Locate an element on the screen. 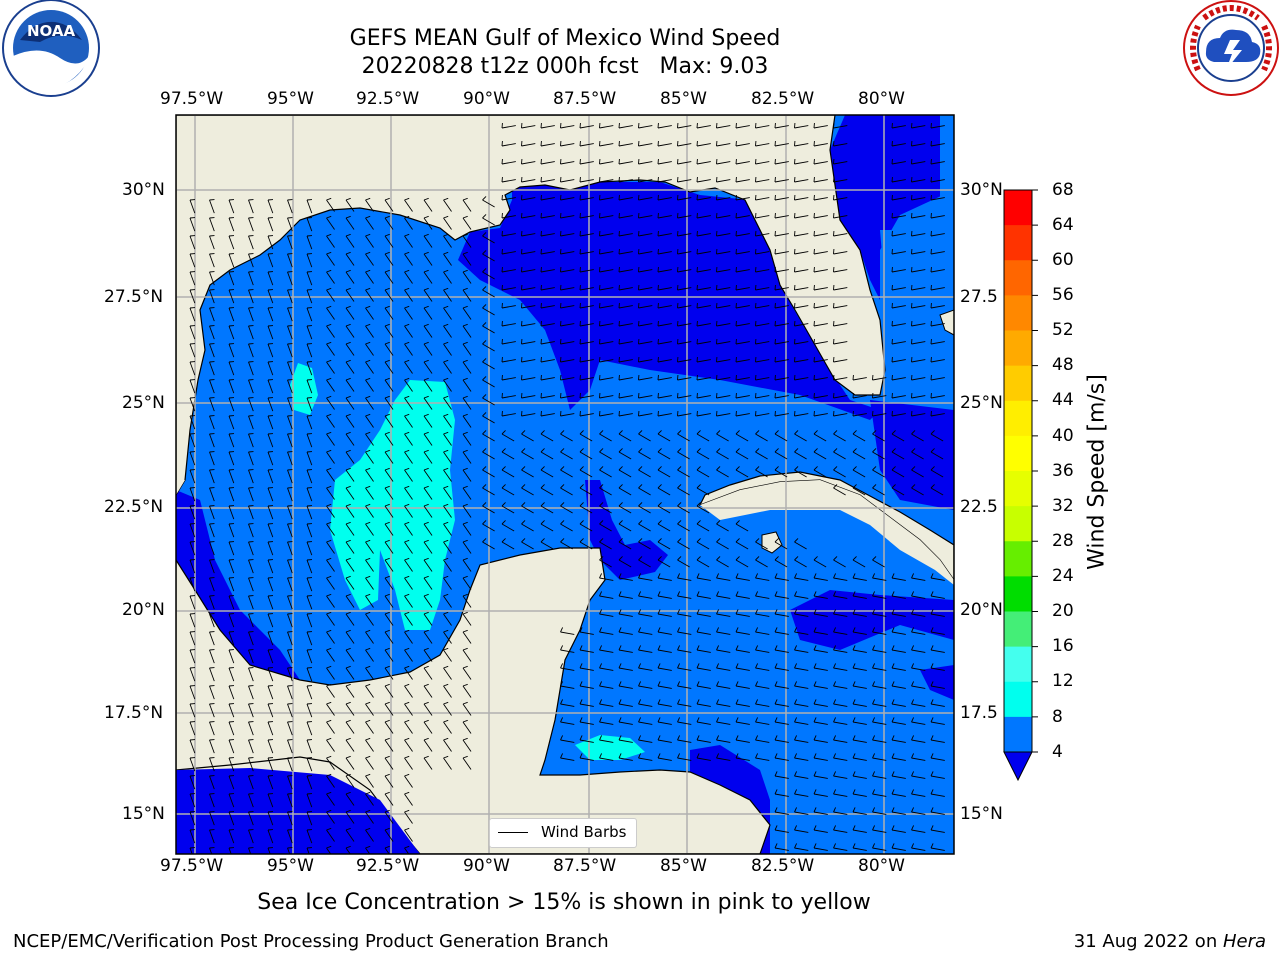  colorbar-tick: 24 is located at coordinates (1063, 576).